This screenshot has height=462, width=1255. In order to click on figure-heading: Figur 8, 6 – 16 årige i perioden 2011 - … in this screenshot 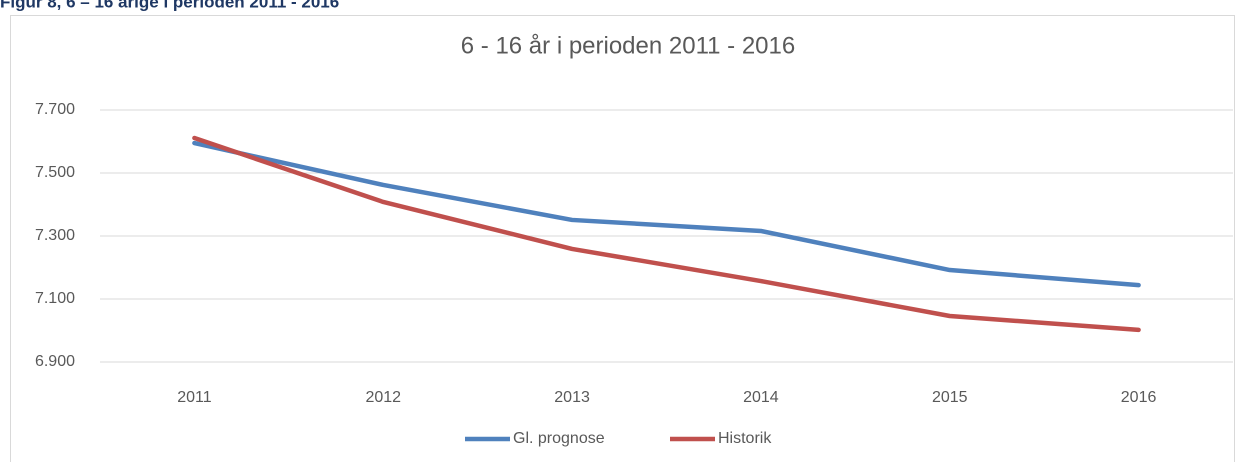, I will do `click(169, 5)`.